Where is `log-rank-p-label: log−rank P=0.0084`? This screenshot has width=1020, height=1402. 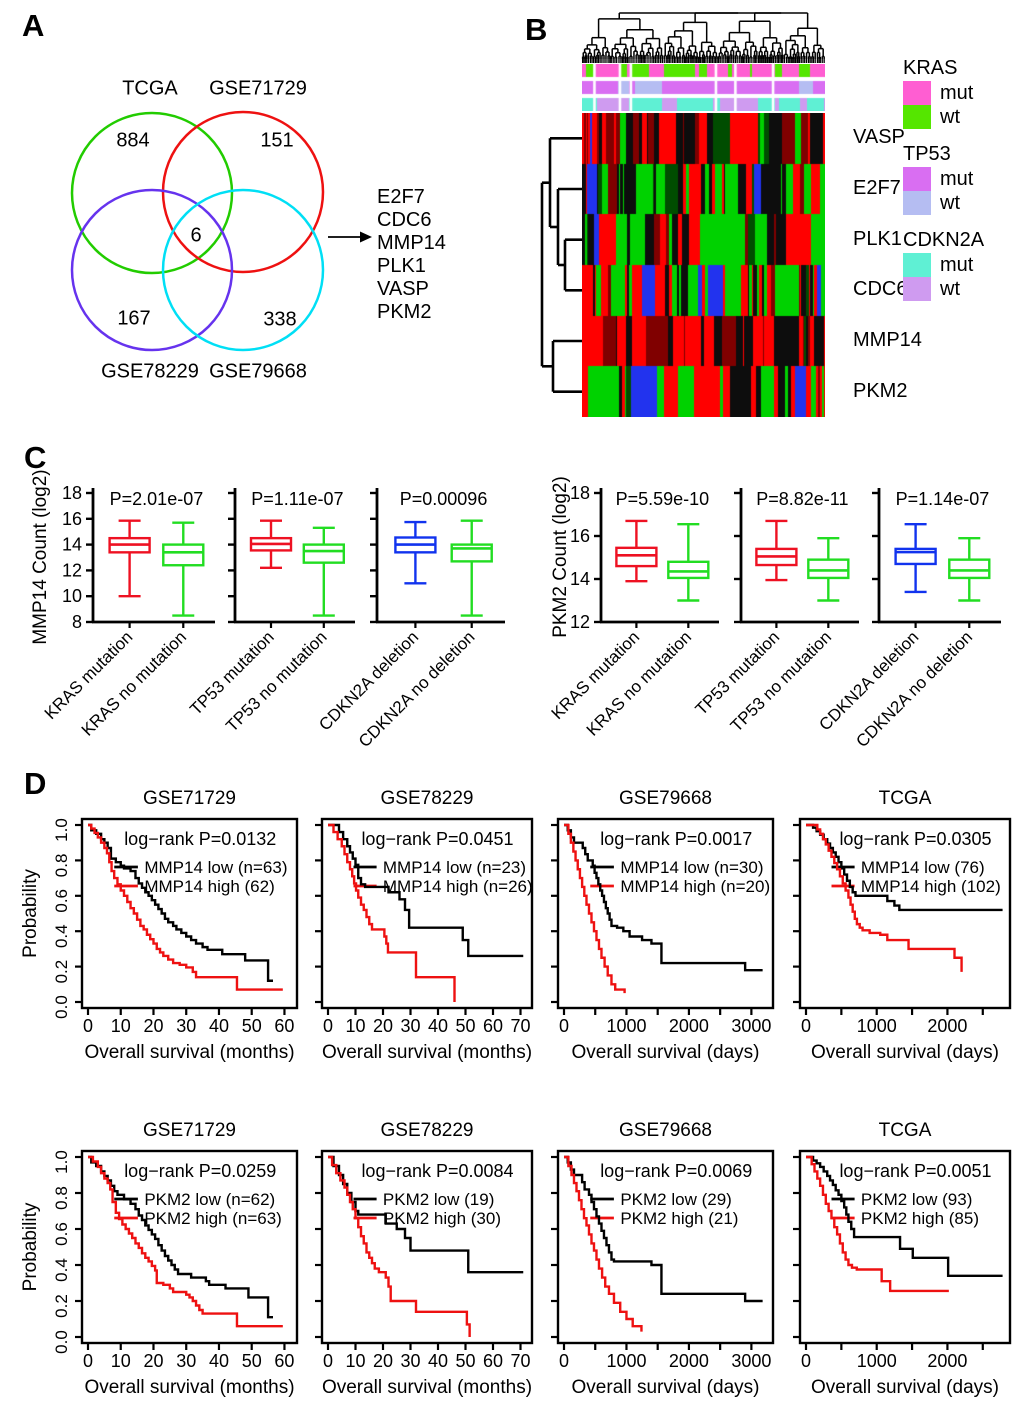 log-rank-p-label: log−rank P=0.0084 is located at coordinates (437, 1171).